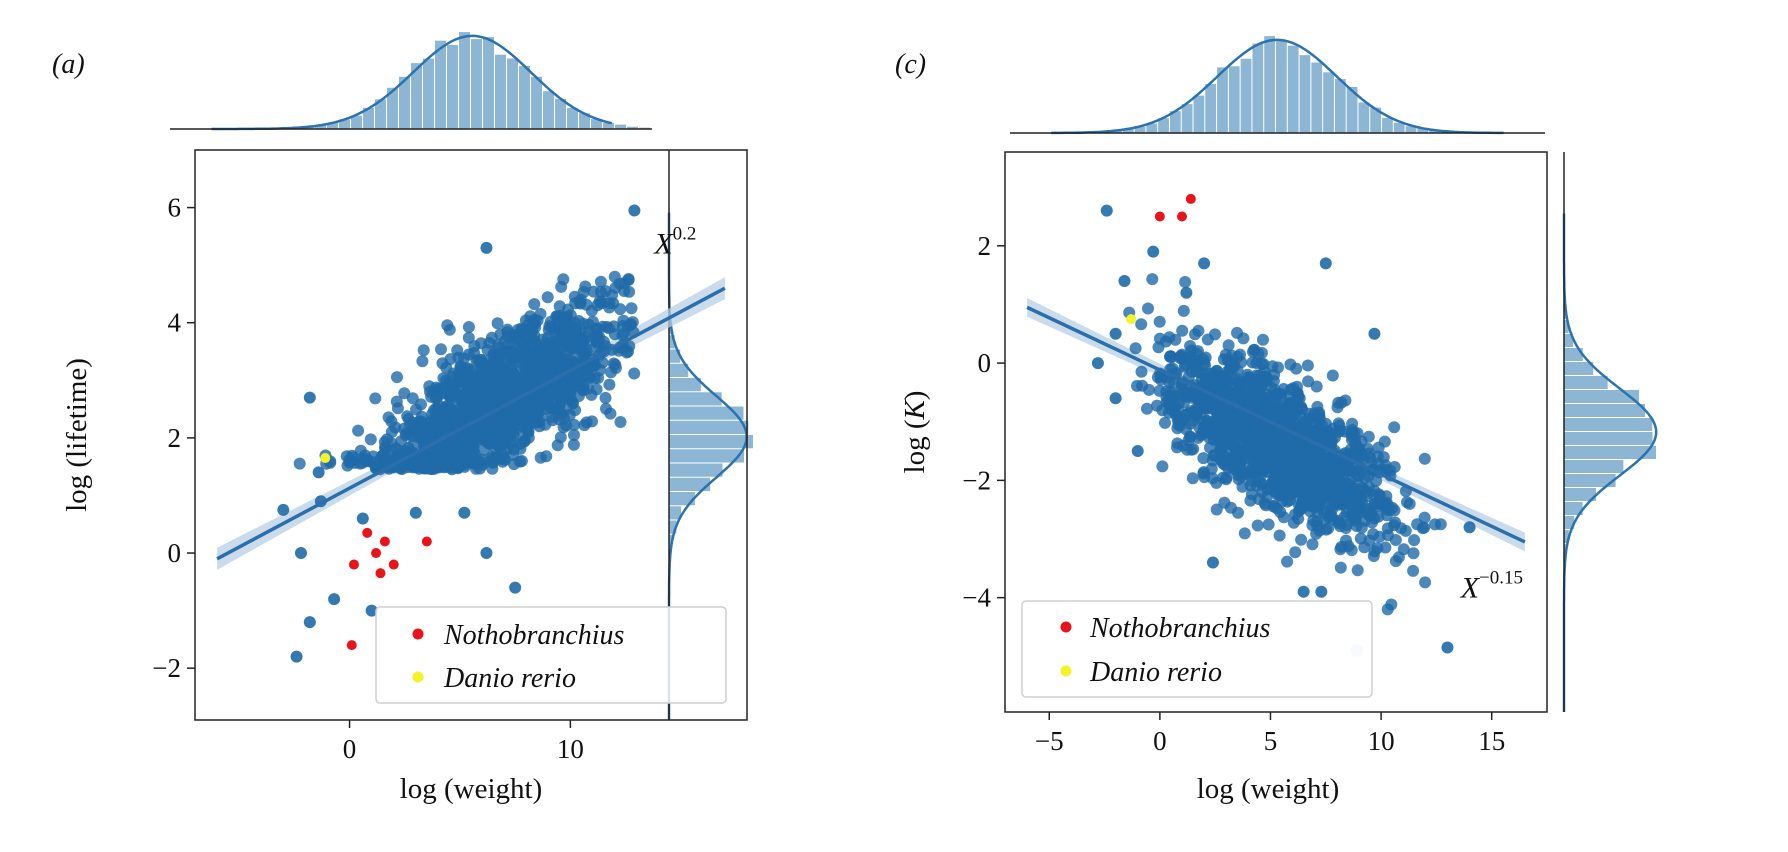 This screenshot has width=1788, height=852. What do you see at coordinates (175, 438) in the screenshot?
I see `y-tick-label-a-2: 2` at bounding box center [175, 438].